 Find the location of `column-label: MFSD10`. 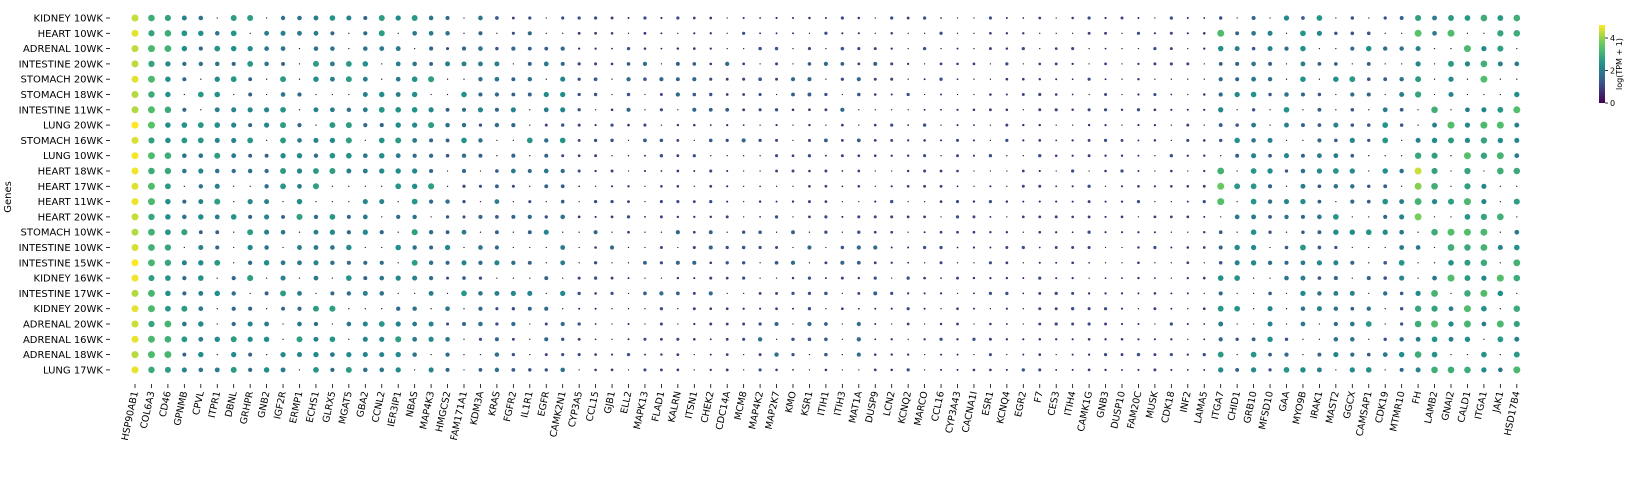

column-label: MFSD10 is located at coordinates (1266, 410).